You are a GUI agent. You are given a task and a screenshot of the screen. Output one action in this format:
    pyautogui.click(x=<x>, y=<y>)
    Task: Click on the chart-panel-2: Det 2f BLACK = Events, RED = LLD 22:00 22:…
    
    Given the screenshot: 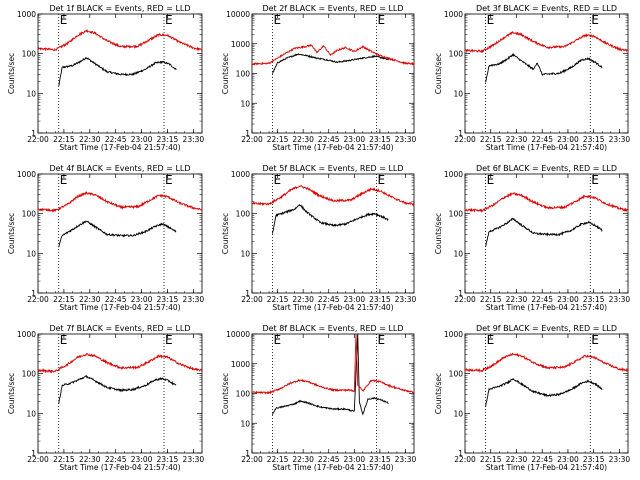 What is the action you would take?
    pyautogui.click(x=319, y=78)
    